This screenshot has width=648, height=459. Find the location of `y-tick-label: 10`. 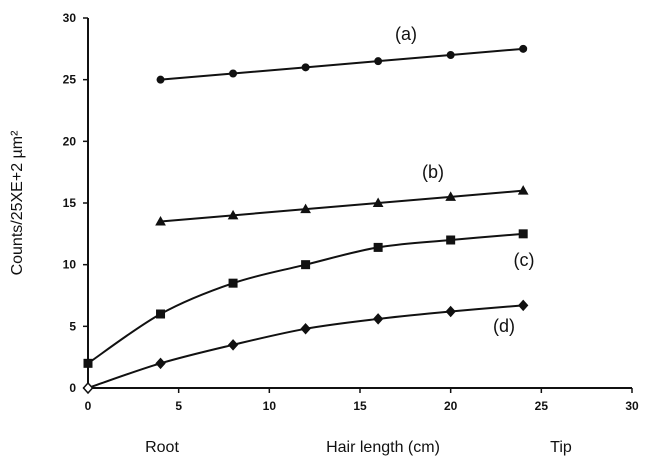

y-tick-label: 10 is located at coordinates (70, 265).